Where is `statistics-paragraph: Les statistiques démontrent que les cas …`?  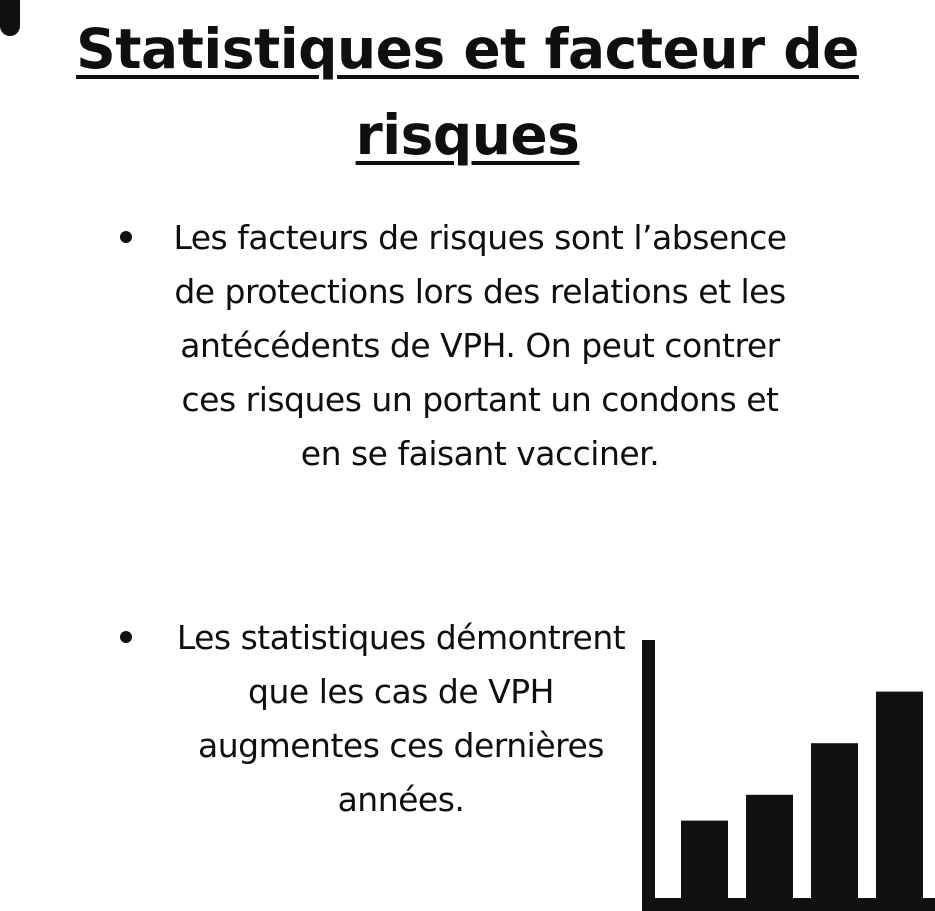 statistics-paragraph: Les statistiques démontrent que les cas … is located at coordinates (401, 718).